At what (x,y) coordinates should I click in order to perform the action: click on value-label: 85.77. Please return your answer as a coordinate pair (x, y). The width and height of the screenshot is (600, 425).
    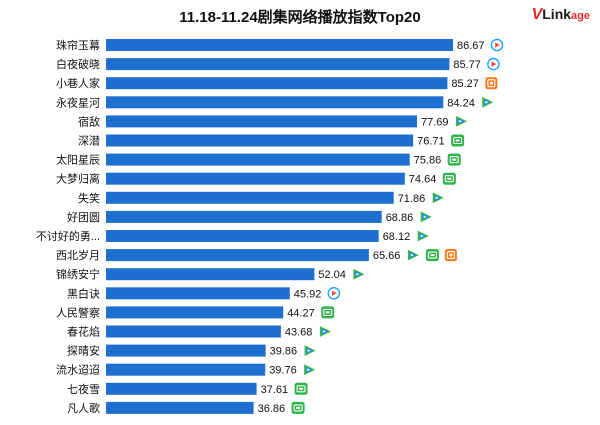
    Looking at the image, I should click on (467, 65).